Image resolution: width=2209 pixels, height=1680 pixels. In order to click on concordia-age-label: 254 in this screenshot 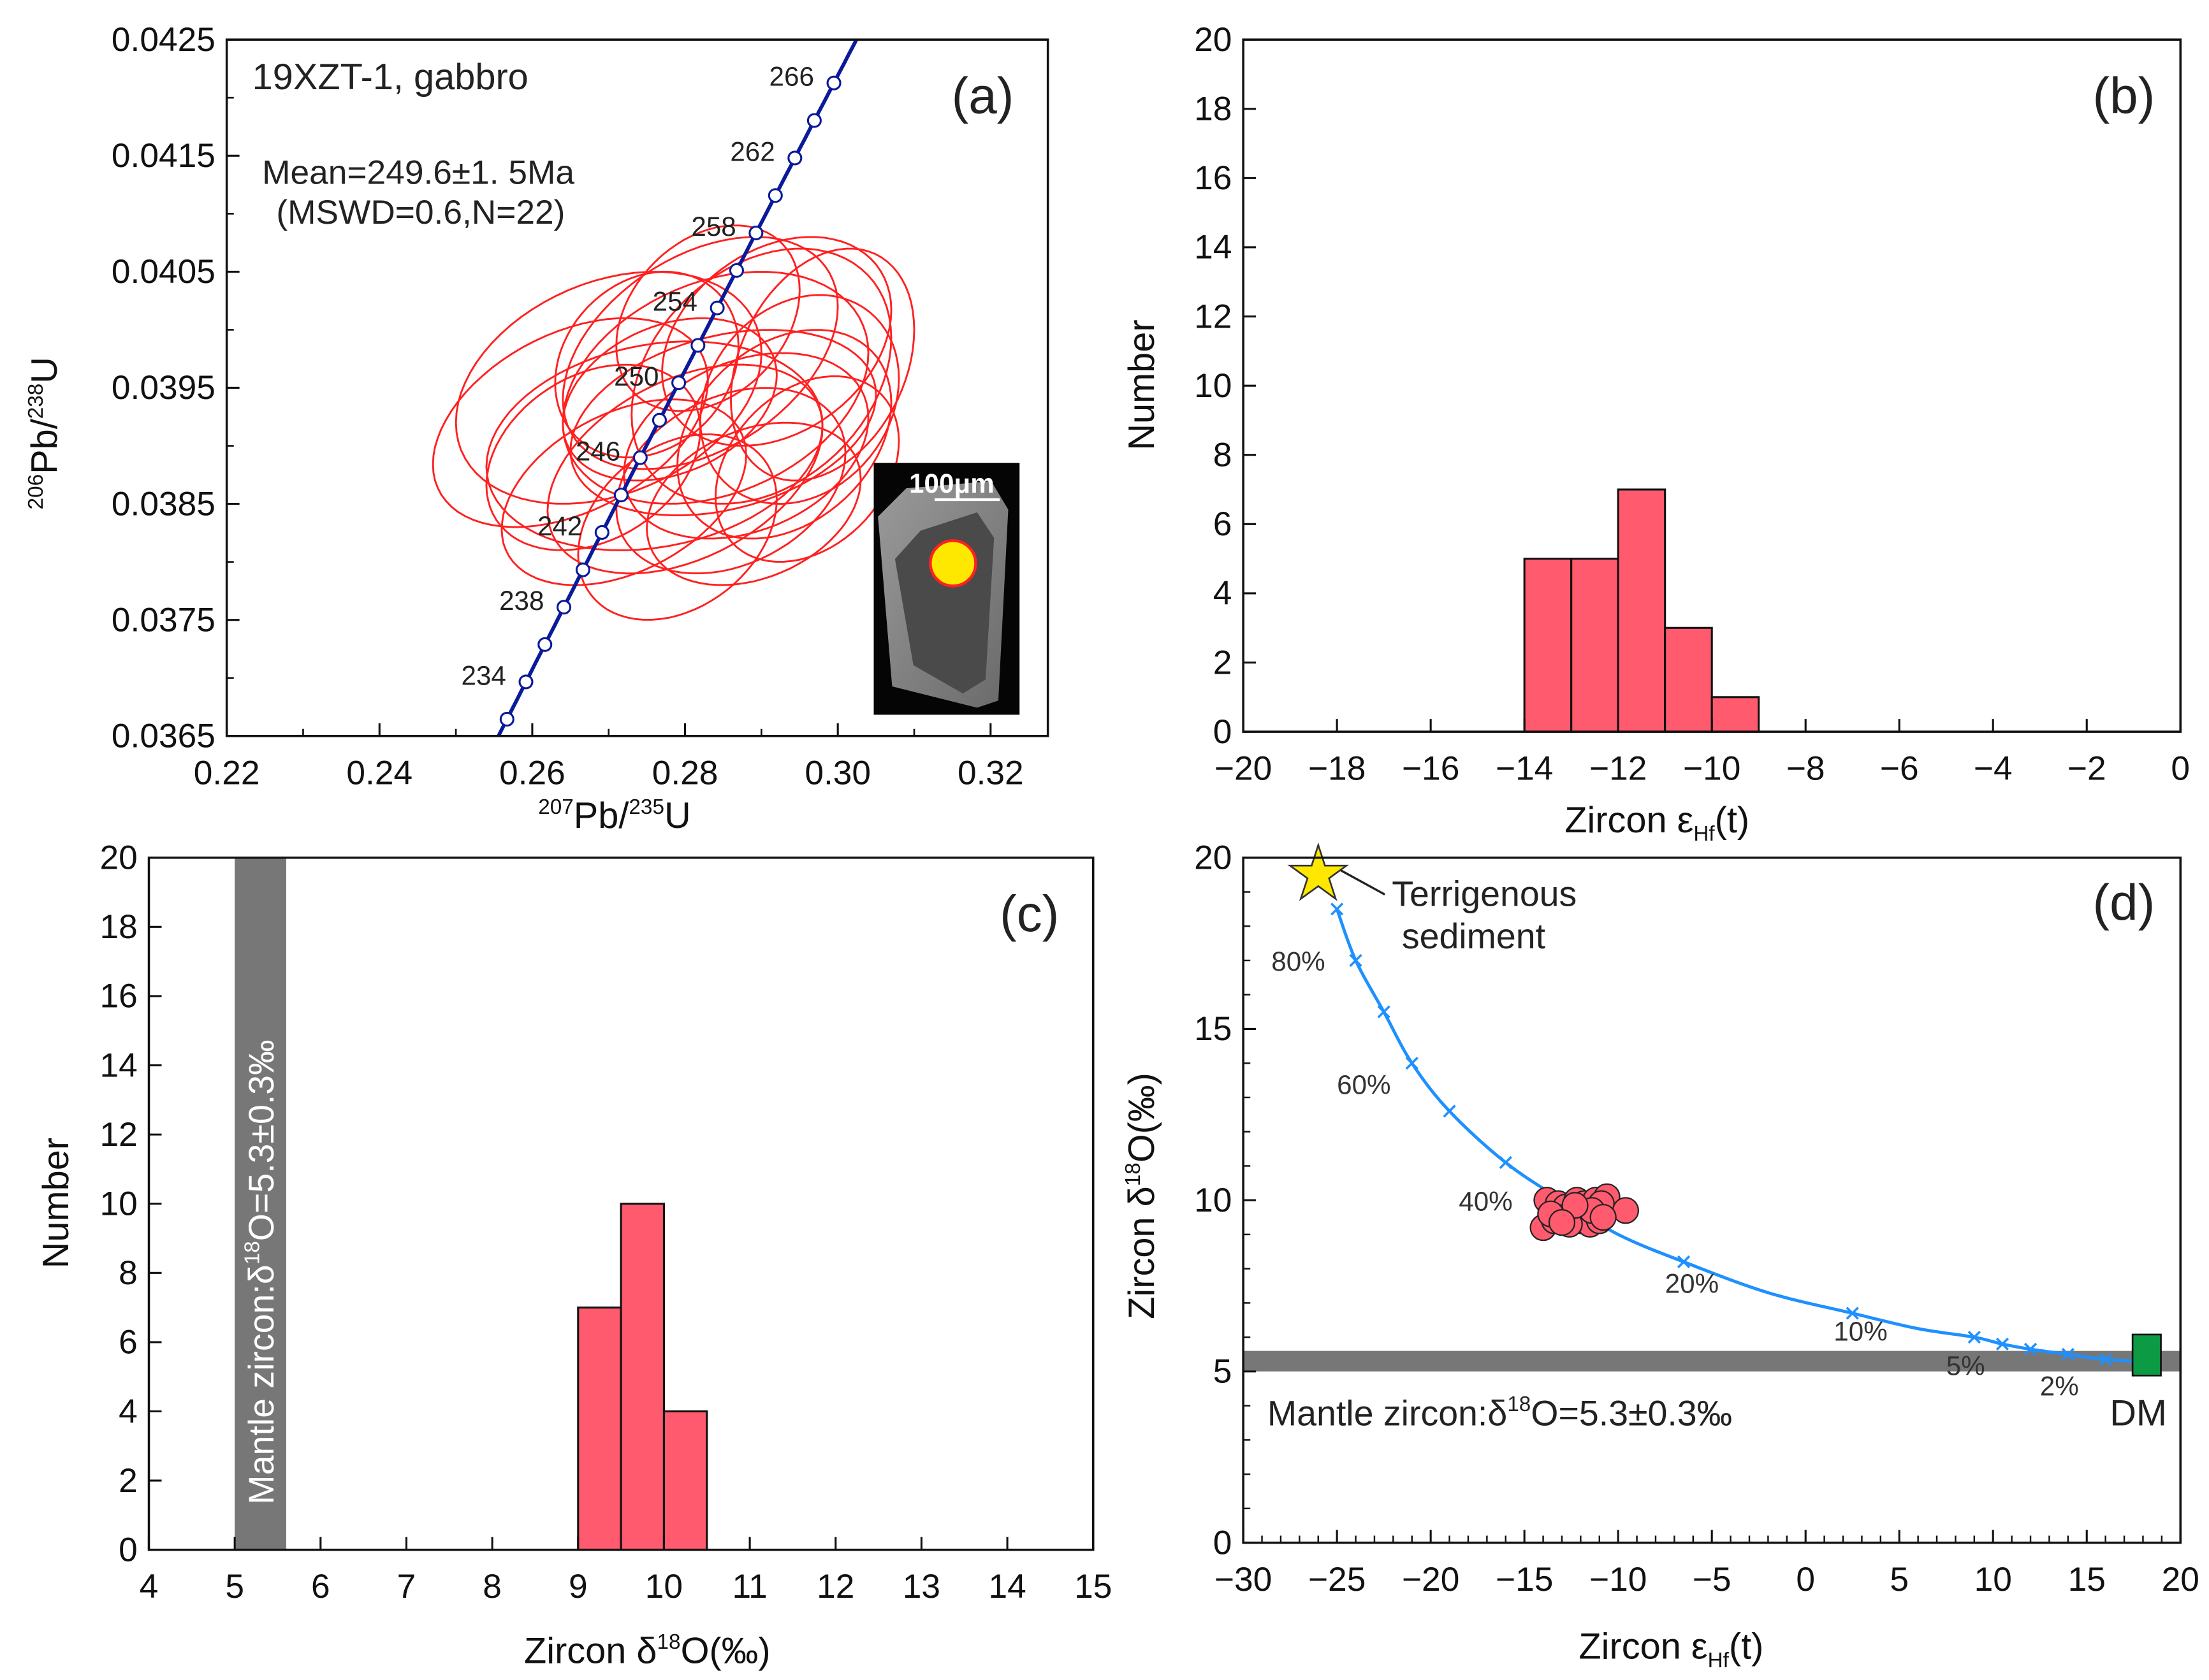, I will do `click(675, 302)`.